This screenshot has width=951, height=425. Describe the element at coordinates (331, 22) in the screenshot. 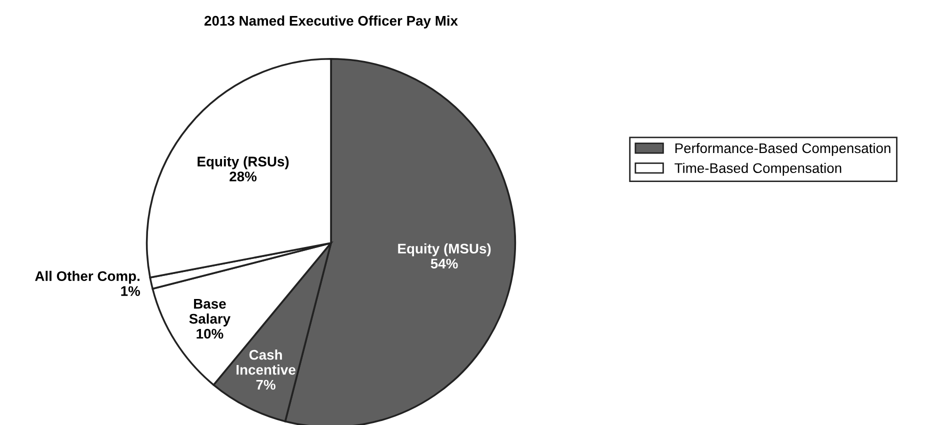

I see `chart-title: 2013 Named Executive Officer Pay Mix` at that location.